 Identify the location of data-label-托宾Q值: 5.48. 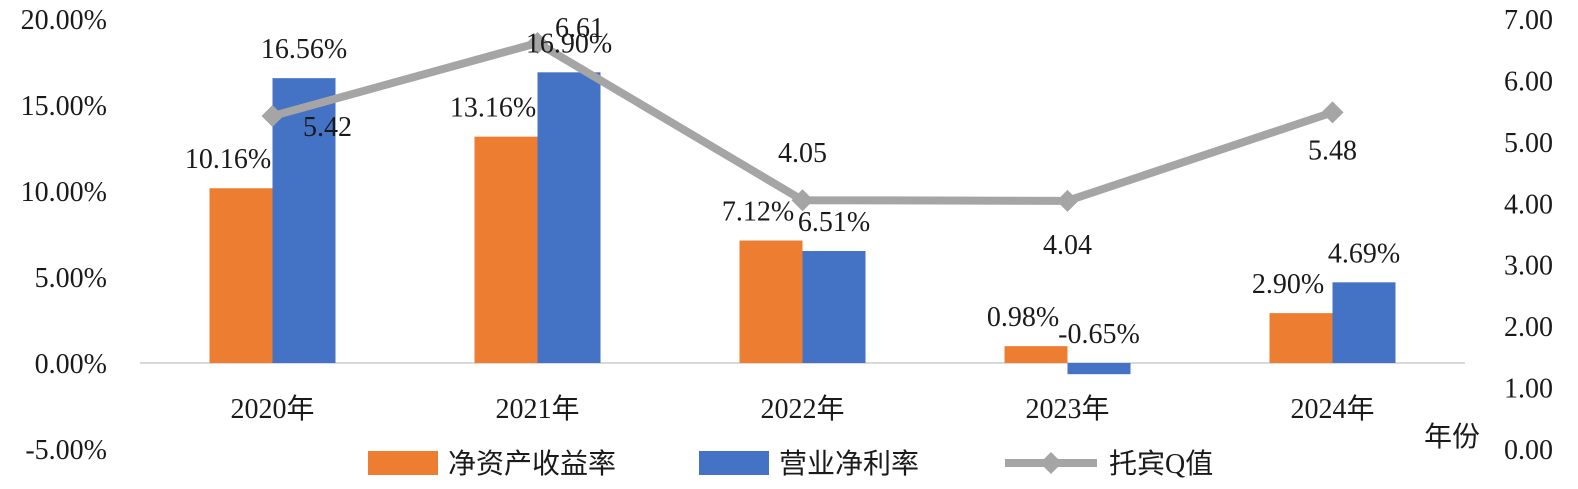
(1332, 150).